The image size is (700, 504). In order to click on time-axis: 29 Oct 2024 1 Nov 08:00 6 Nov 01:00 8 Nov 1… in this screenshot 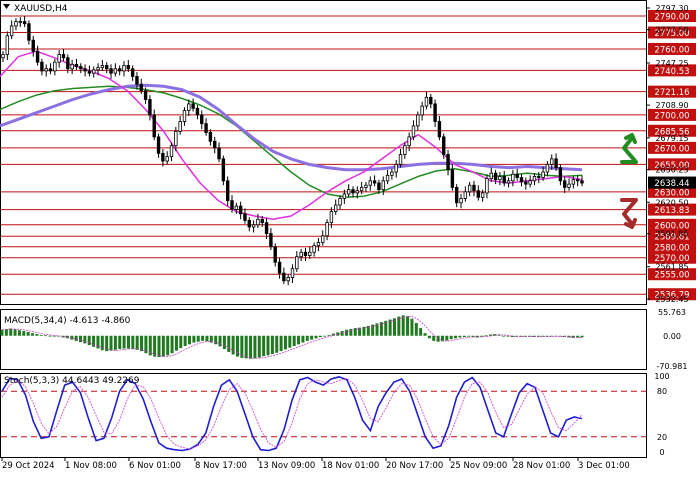, I will do `click(315, 464)`.